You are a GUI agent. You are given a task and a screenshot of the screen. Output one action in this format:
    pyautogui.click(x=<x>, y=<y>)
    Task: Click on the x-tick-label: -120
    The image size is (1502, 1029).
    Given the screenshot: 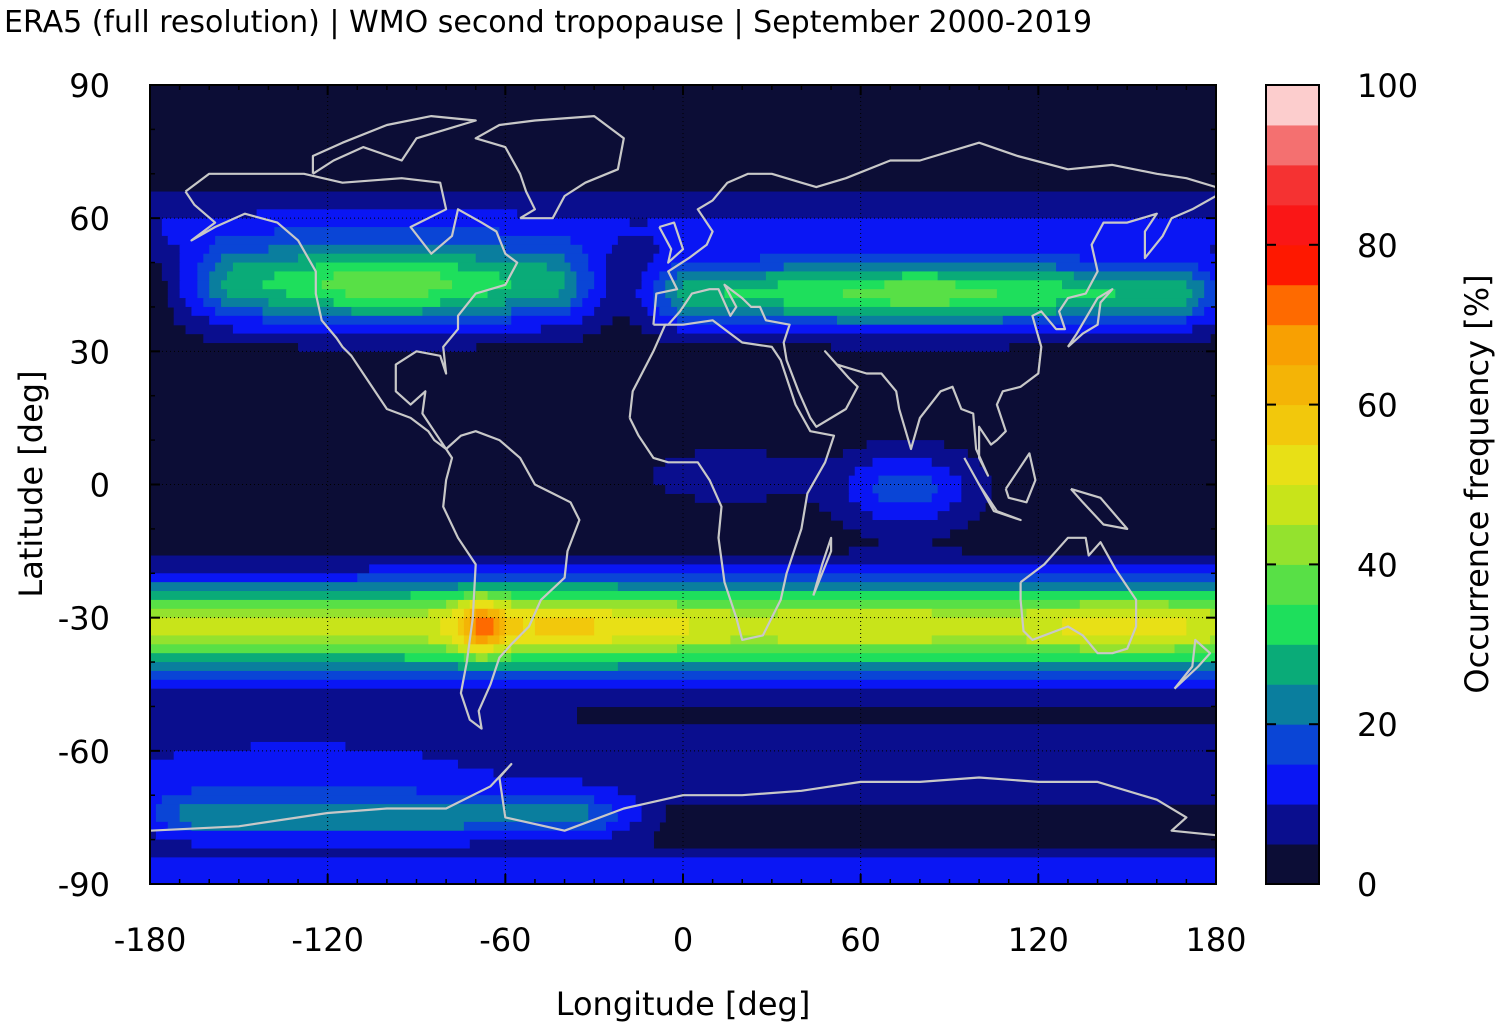 What is the action you would take?
    pyautogui.click(x=327, y=940)
    